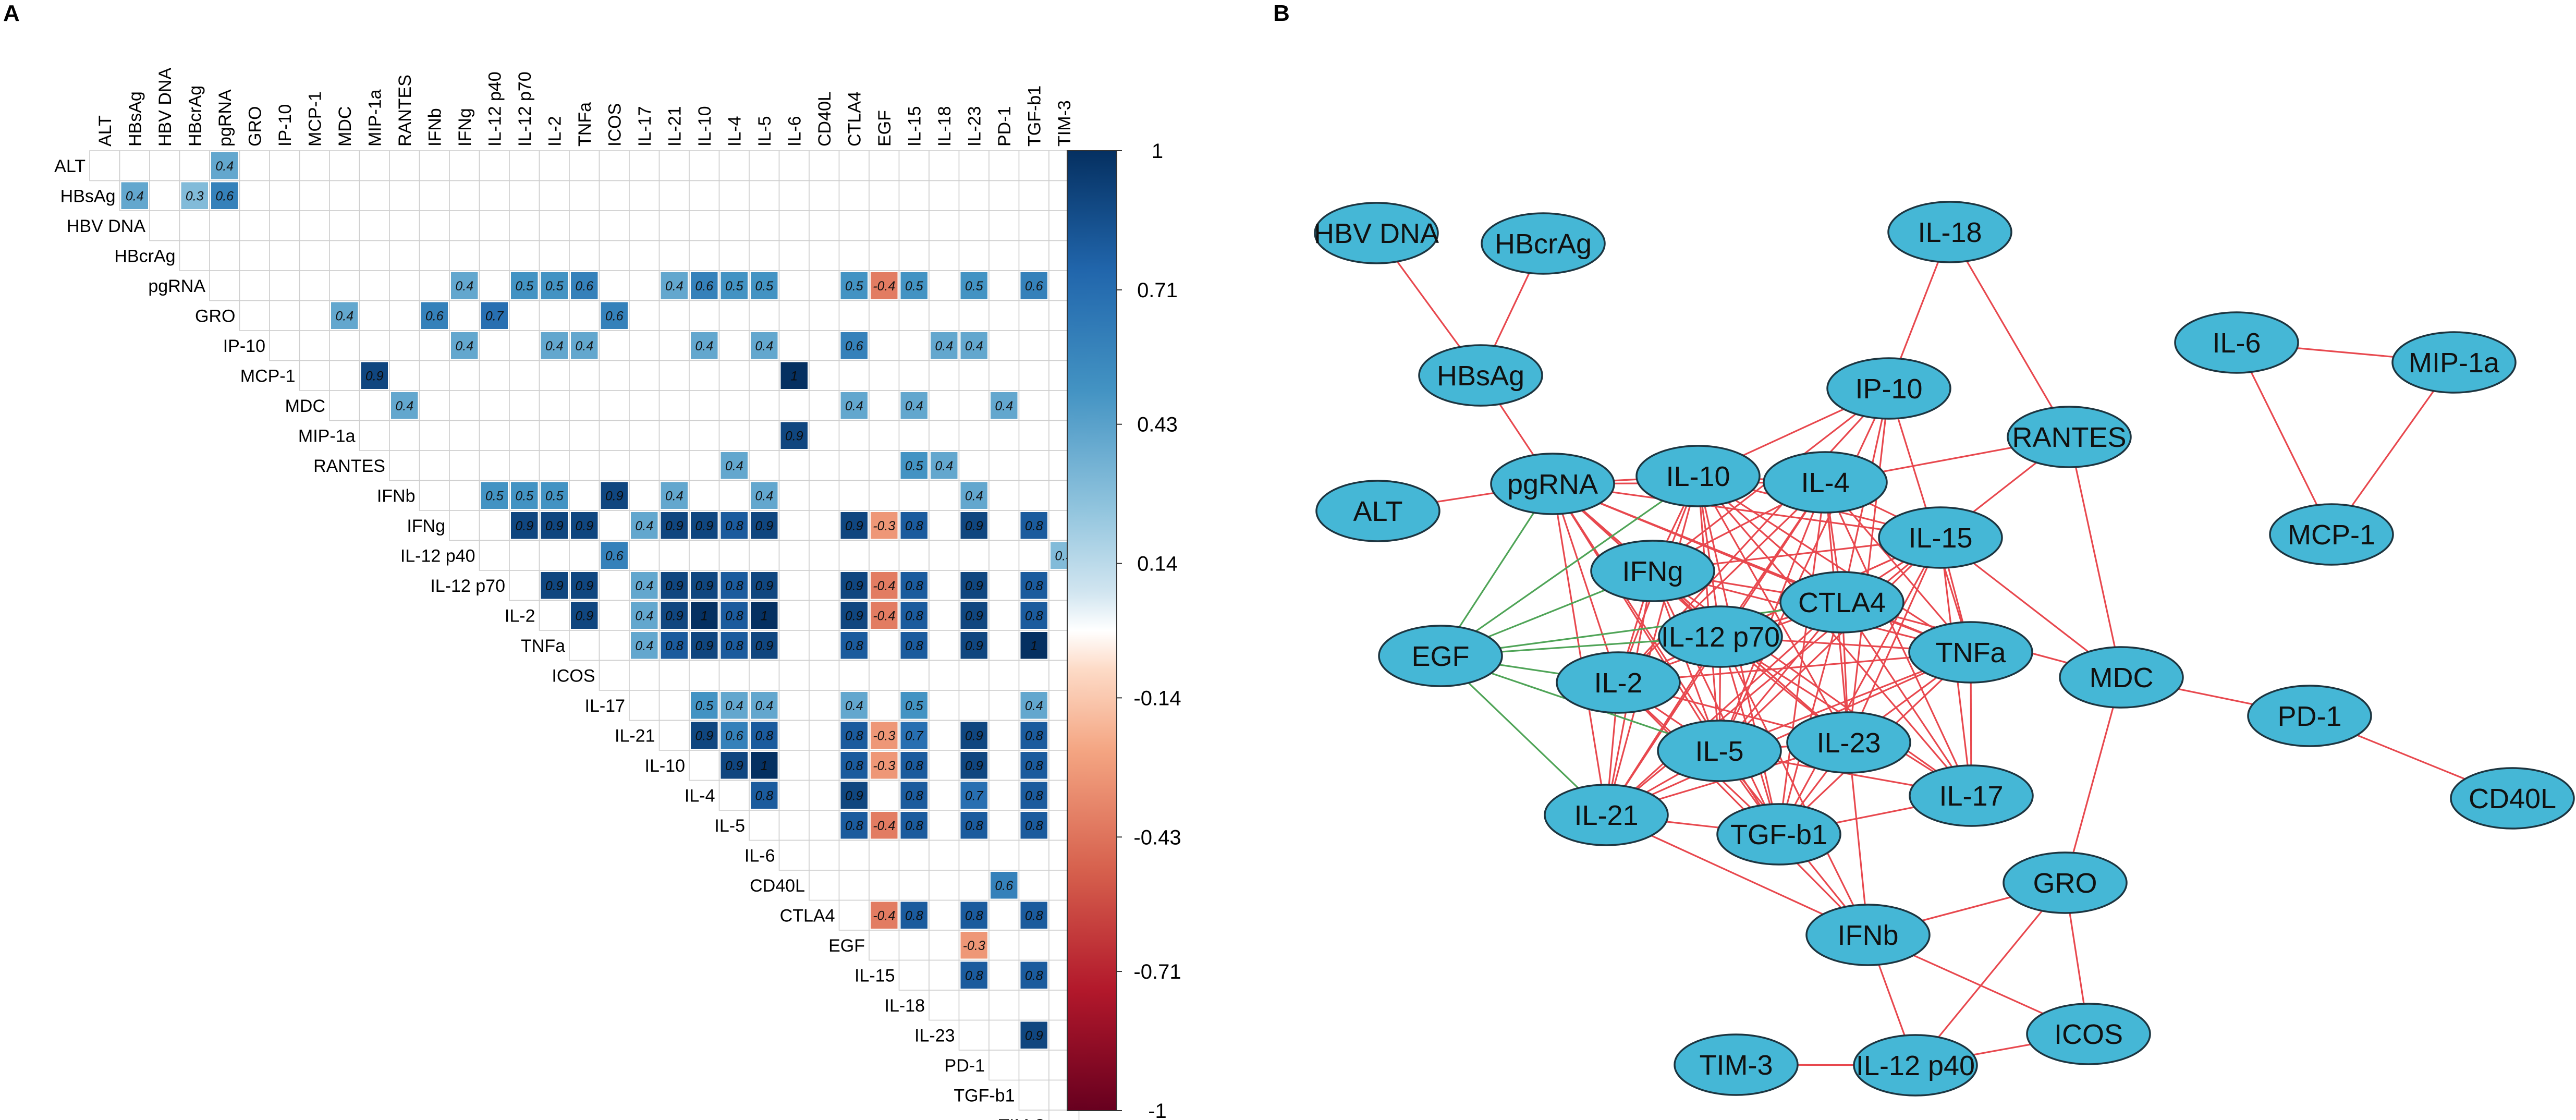 The height and width of the screenshot is (1120, 2576). I want to click on node-pgrna: pgRNA, so click(1552, 484).